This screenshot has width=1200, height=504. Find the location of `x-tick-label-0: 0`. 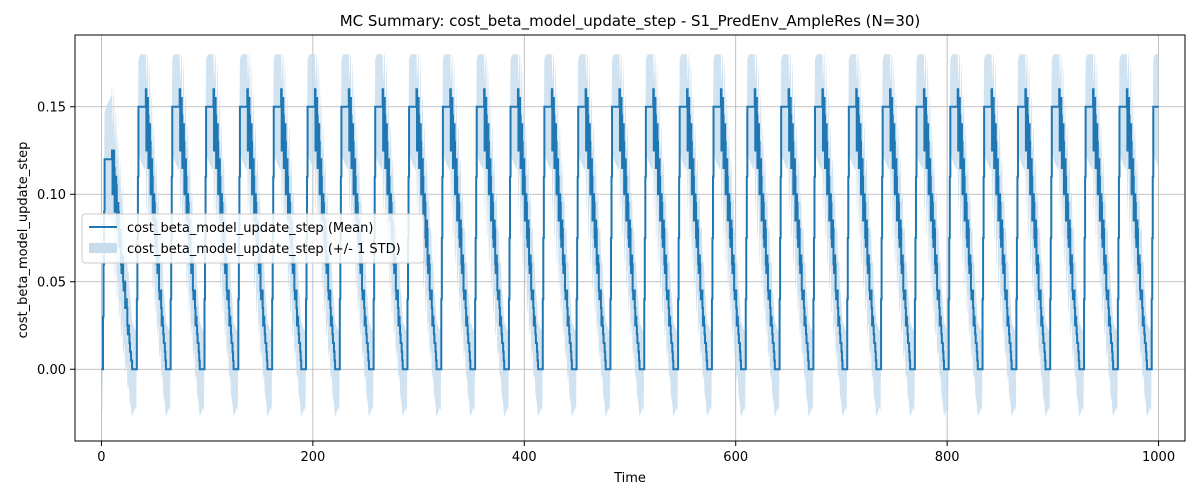

x-tick-label-0: 0 is located at coordinates (101, 457).